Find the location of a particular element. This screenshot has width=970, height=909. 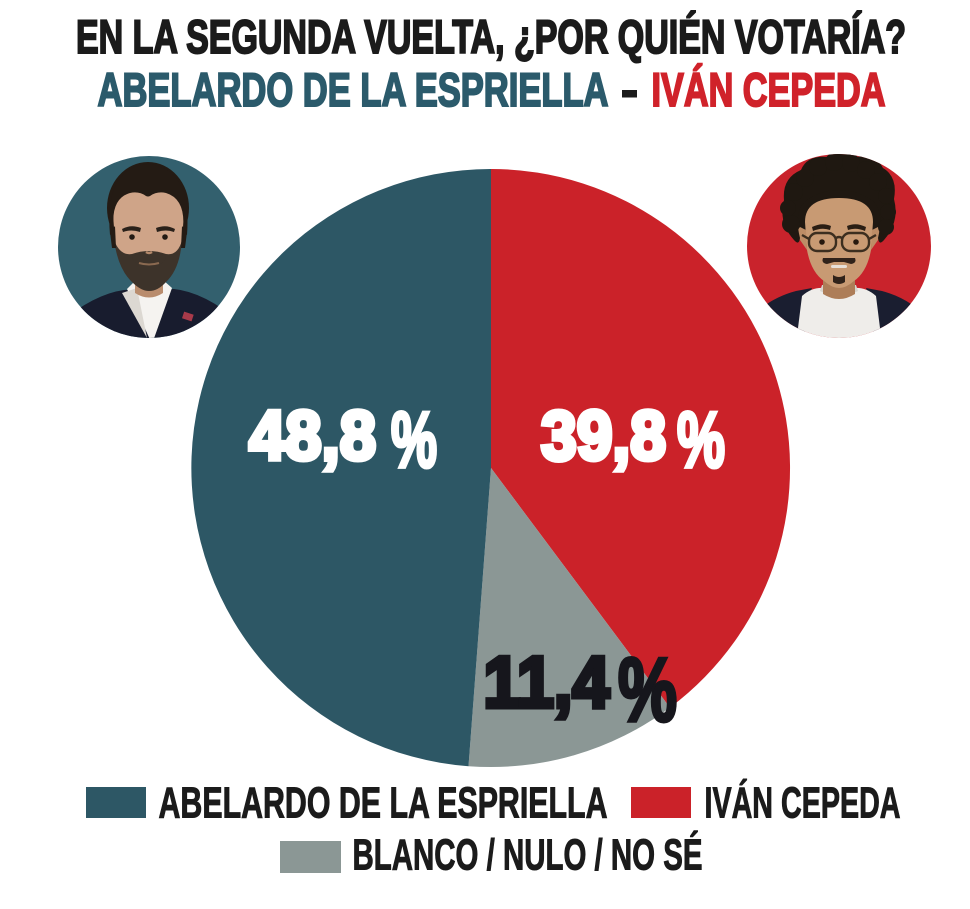

svg-text: BLANCO / NULO / NO SÉ is located at coordinates (528, 855).